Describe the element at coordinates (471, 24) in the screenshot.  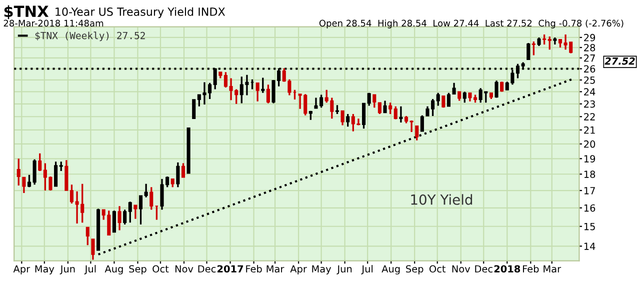
I see `annotation: Open 28.54 High 28.54 Low 27.44 Last 27.52 Chg -0.78 (-2.76%)` at that location.